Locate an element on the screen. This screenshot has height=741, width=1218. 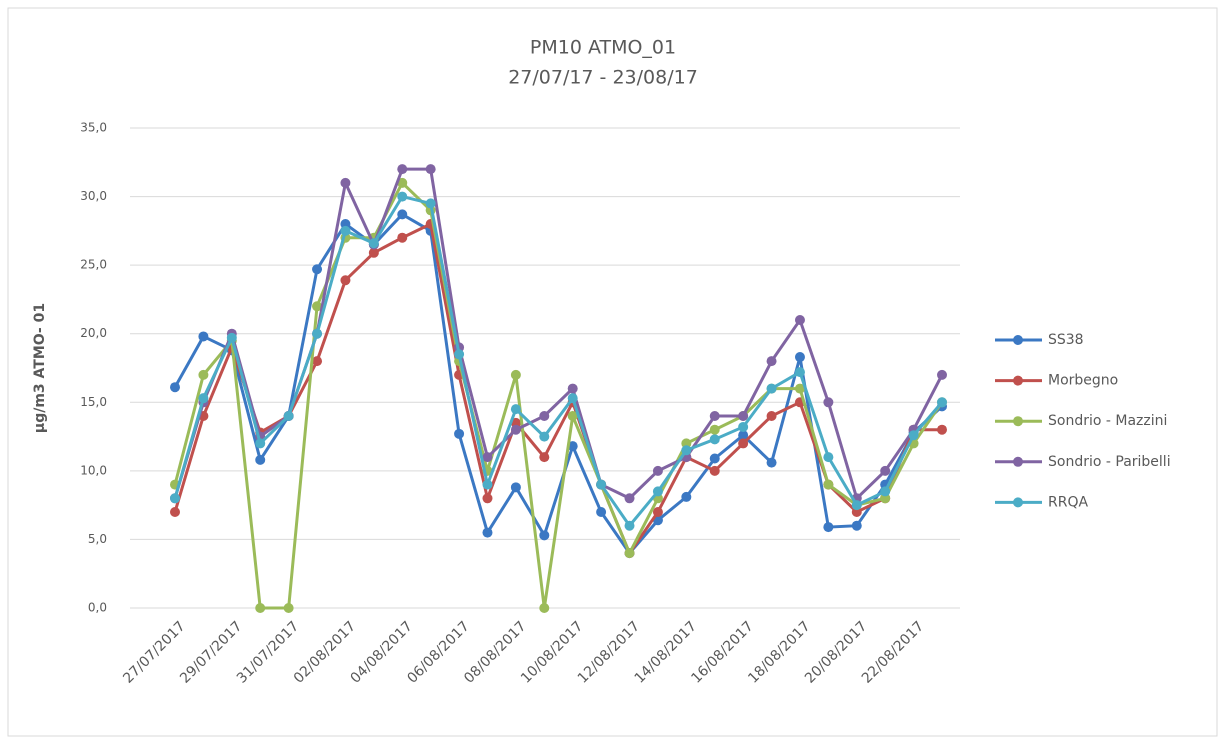
chart-subtitle: 27/07/17 - 23/08/17 is located at coordinates (603, 78).